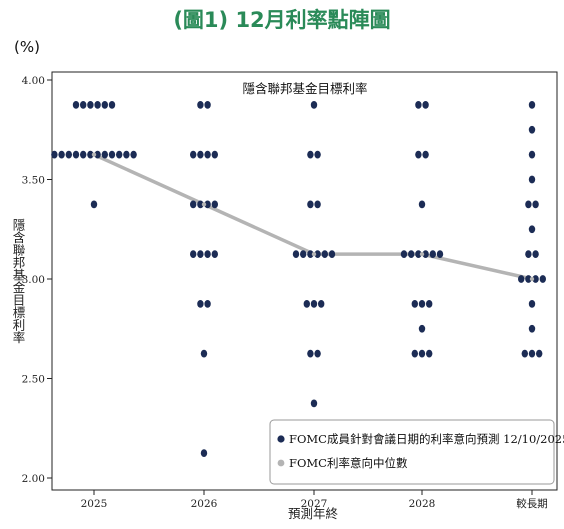  Describe the element at coordinates (412, 452) in the screenshot. I see `legend-box` at that location.